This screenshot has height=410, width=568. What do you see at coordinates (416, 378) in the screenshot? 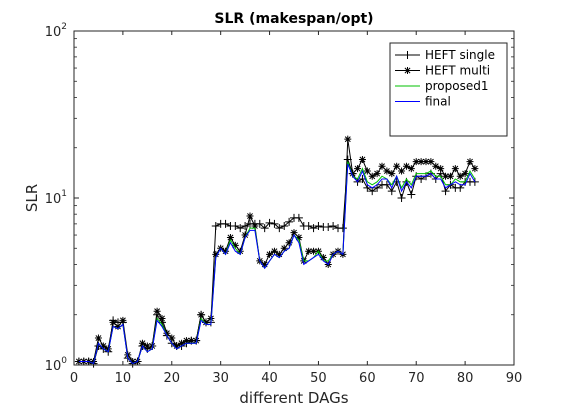
I see `x-tick-label: 70` at bounding box center [416, 378].